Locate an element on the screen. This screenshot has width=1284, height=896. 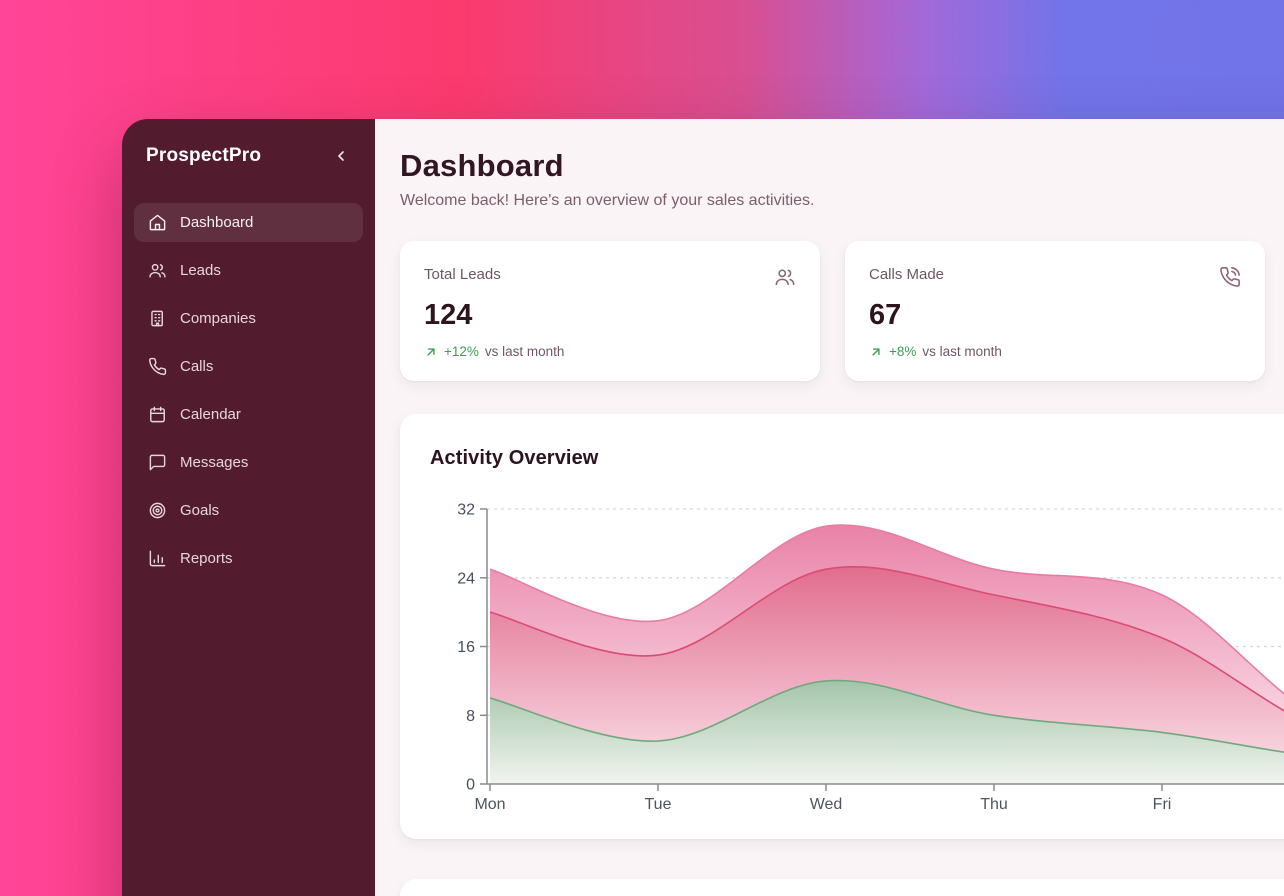
home-icon is located at coordinates (157, 222).